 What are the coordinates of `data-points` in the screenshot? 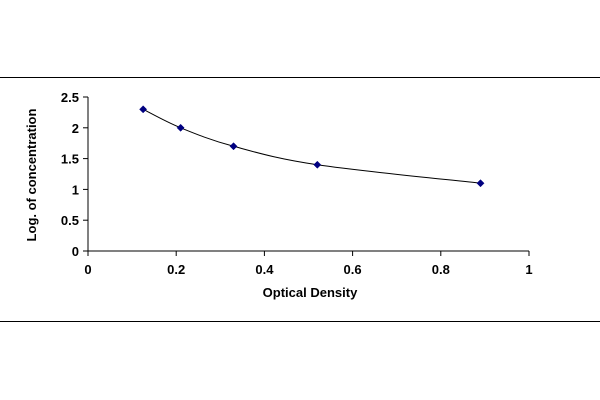 It's located at (312, 146).